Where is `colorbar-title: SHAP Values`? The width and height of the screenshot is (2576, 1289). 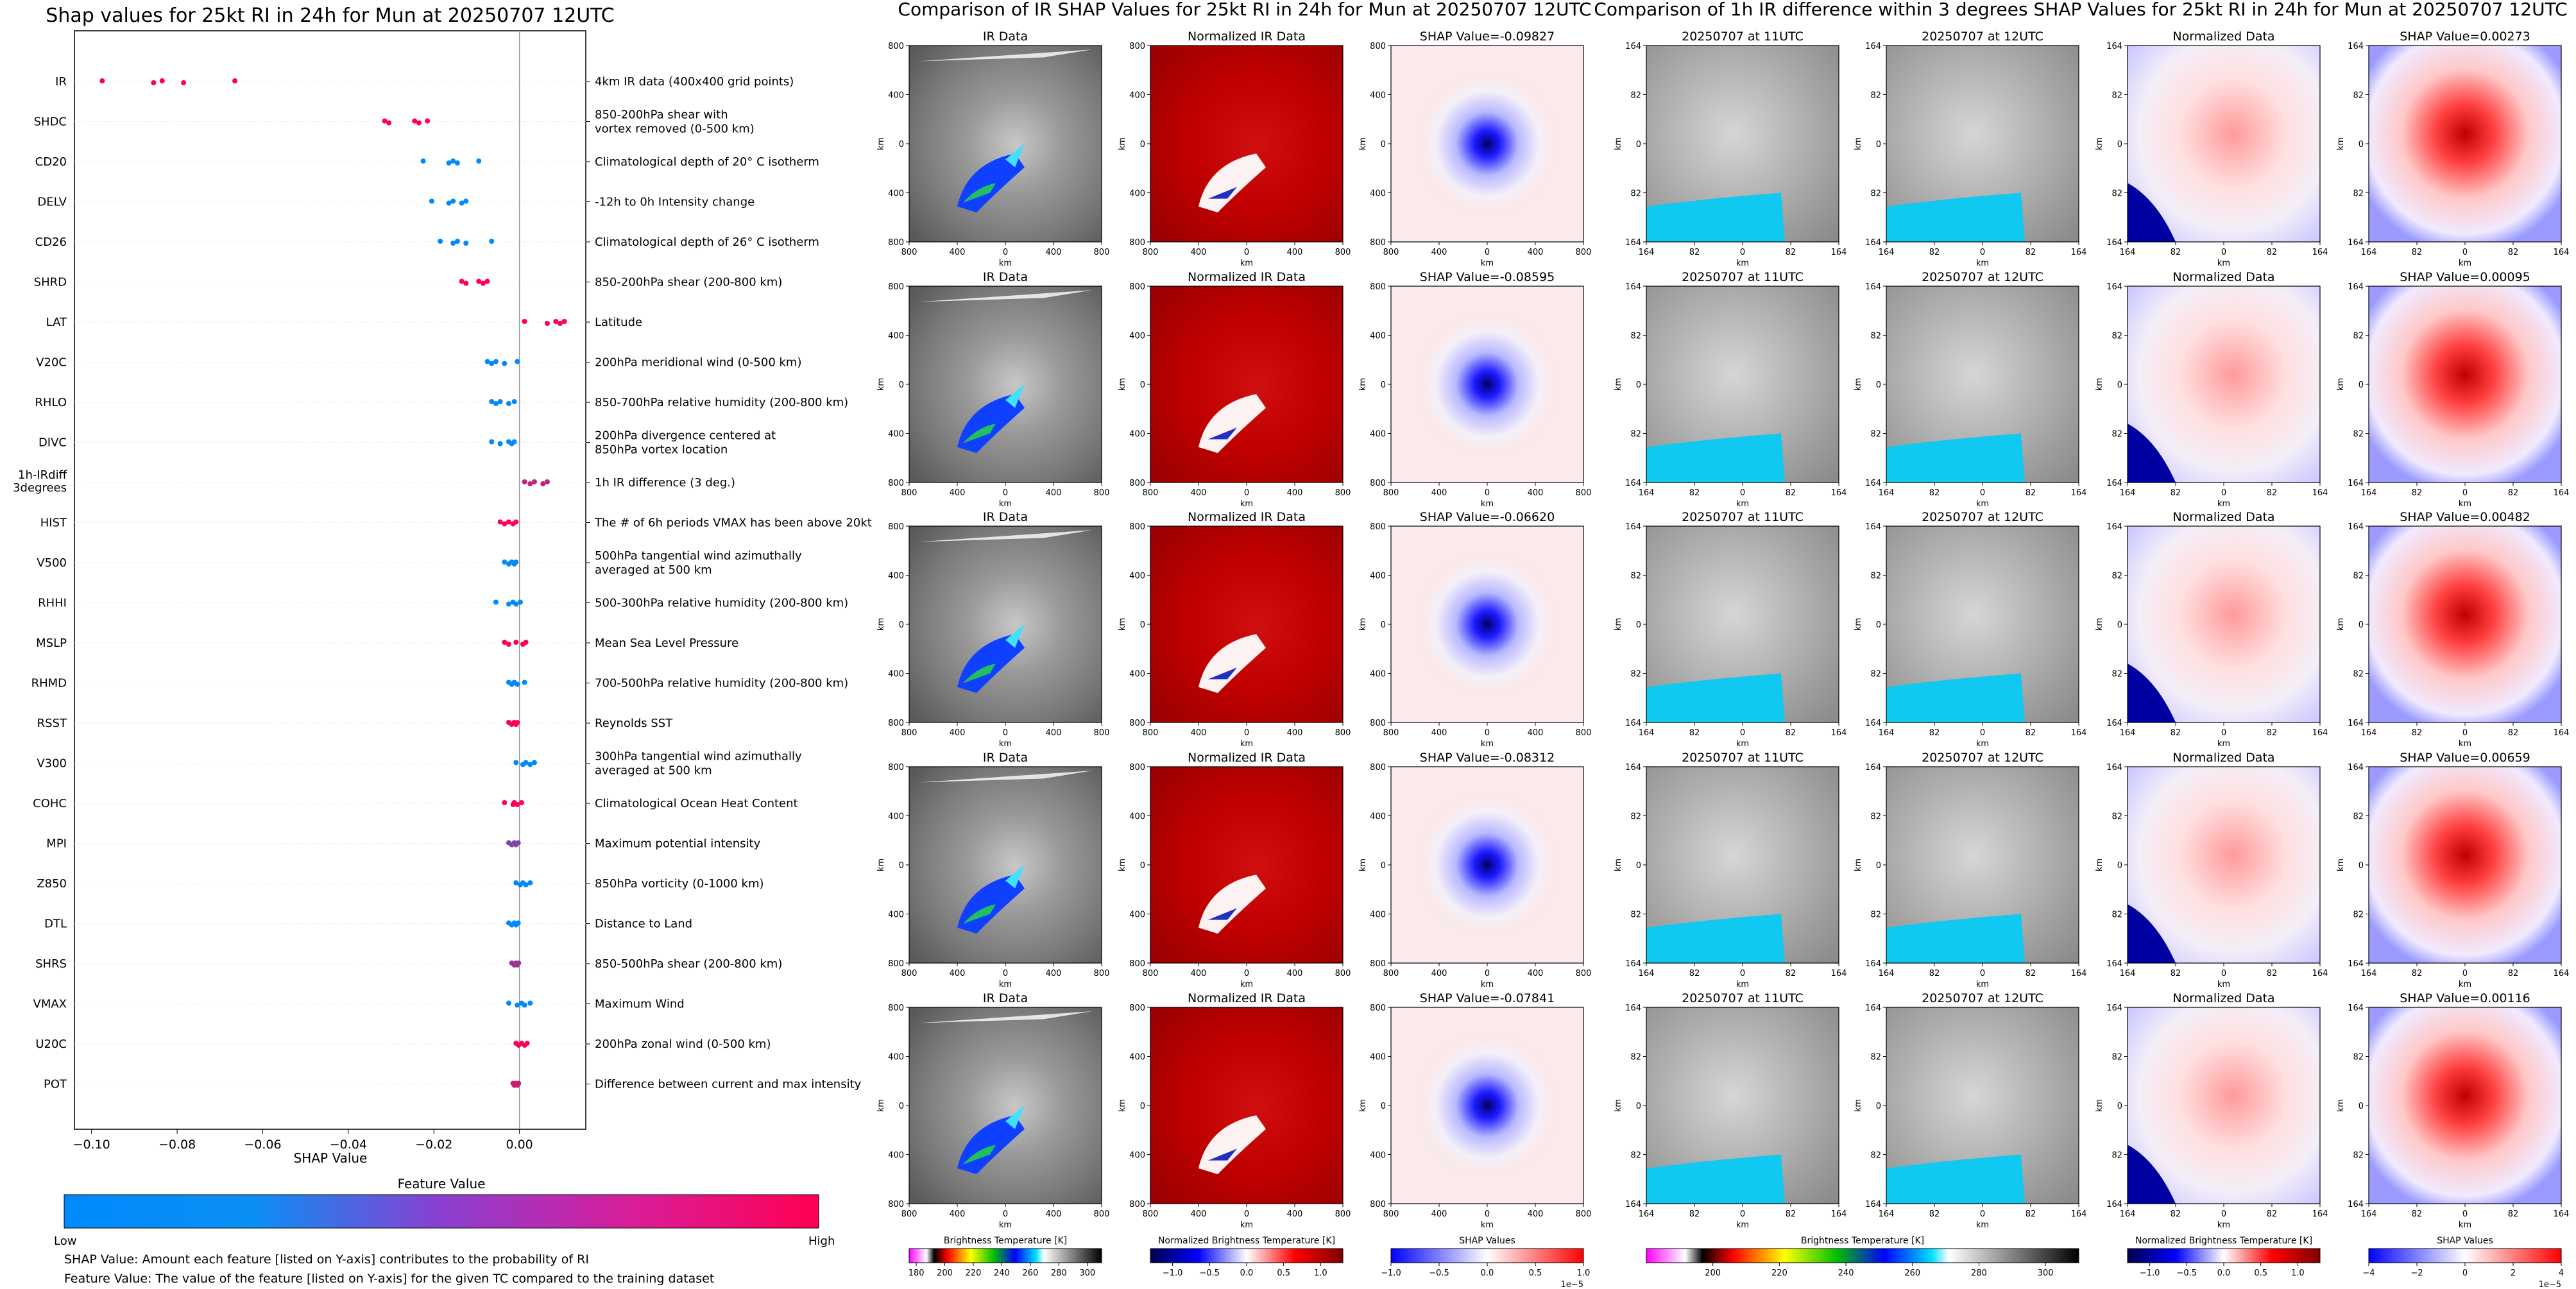
colorbar-title: SHAP Values is located at coordinates (1487, 1241).